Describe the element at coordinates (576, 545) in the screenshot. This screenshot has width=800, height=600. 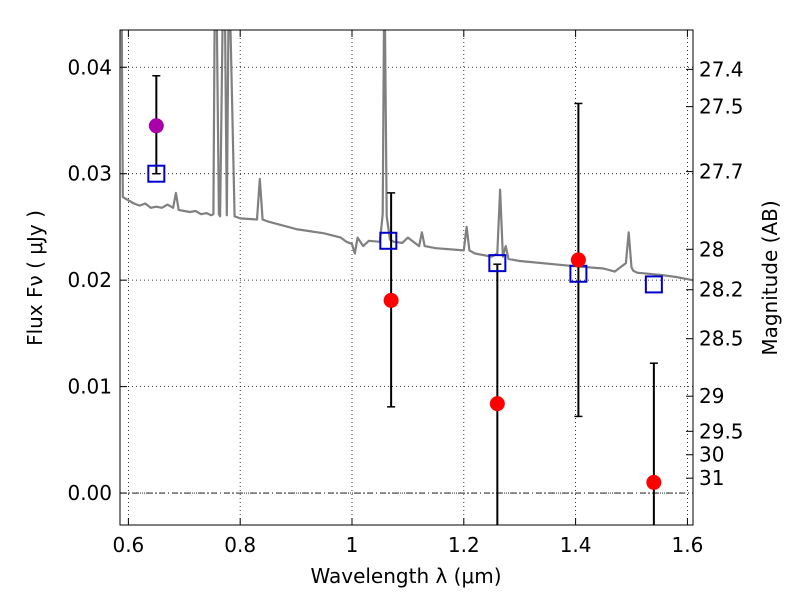
I see `x-tick-label: 1.4` at that location.